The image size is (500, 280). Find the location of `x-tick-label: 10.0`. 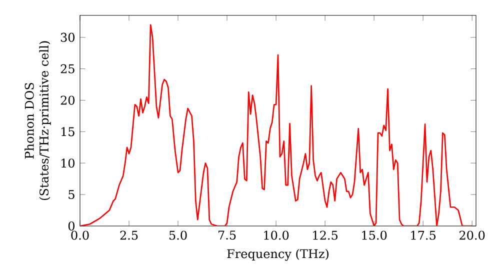

x-tick-label: 10.0 is located at coordinates (276, 235).